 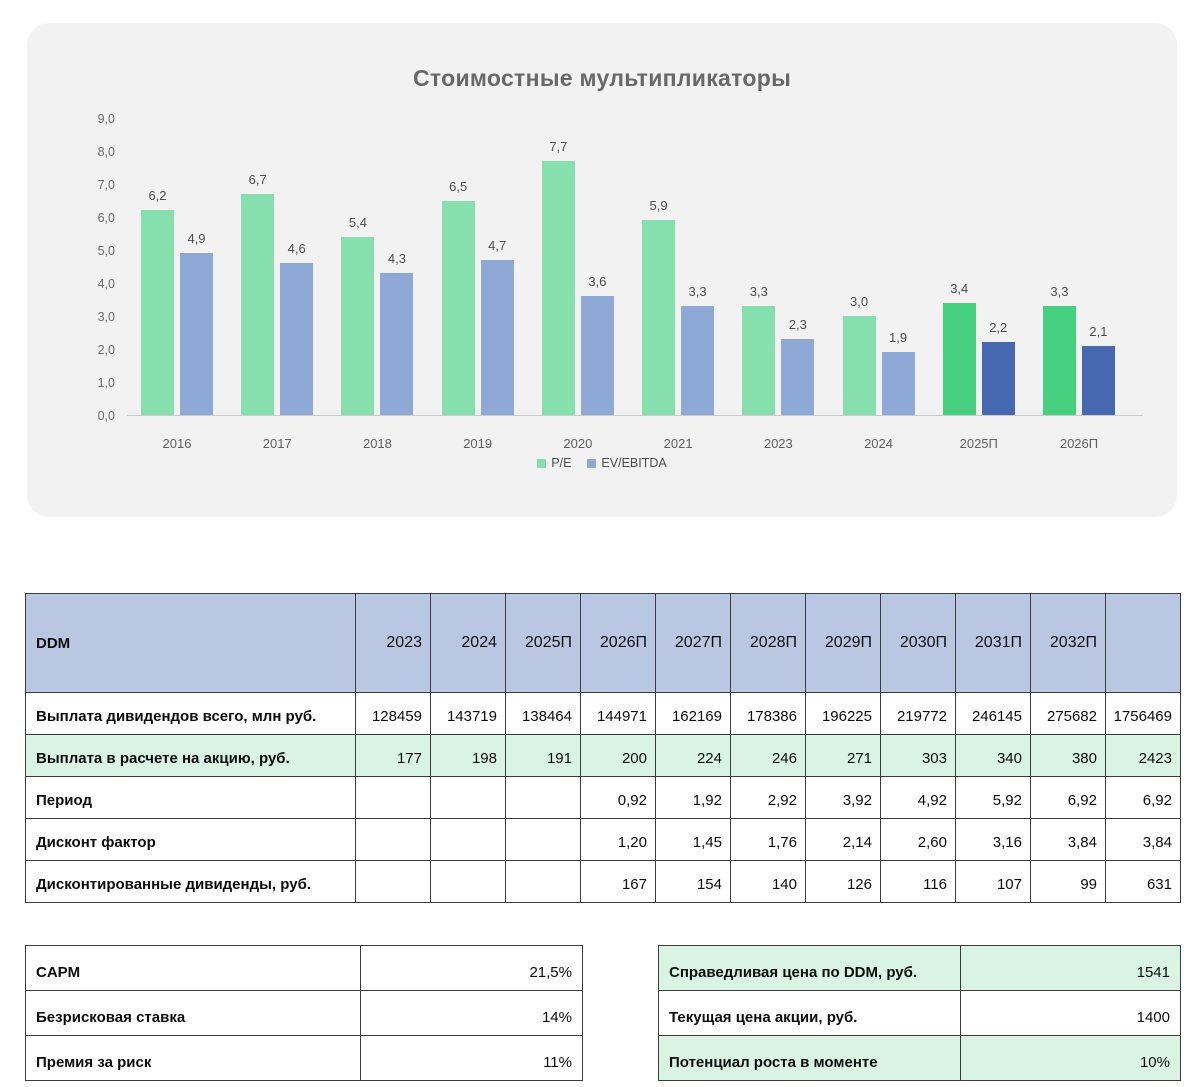 What do you see at coordinates (497, 337) in the screenshot?
I see `ev-ebitda-bar-2019` at bounding box center [497, 337].